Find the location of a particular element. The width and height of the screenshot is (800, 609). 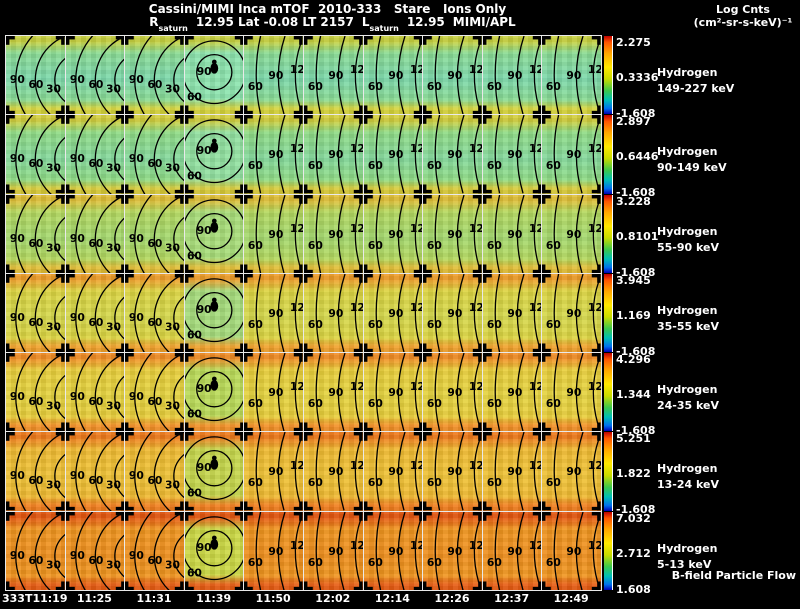

colorbar-min-label: 1.608 is located at coordinates (633, 589).